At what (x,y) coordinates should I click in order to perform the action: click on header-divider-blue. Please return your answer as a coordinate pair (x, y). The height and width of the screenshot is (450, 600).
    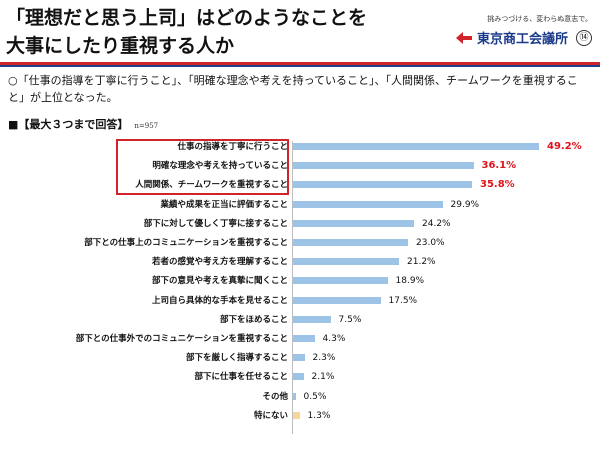
    Looking at the image, I should click on (300, 66).